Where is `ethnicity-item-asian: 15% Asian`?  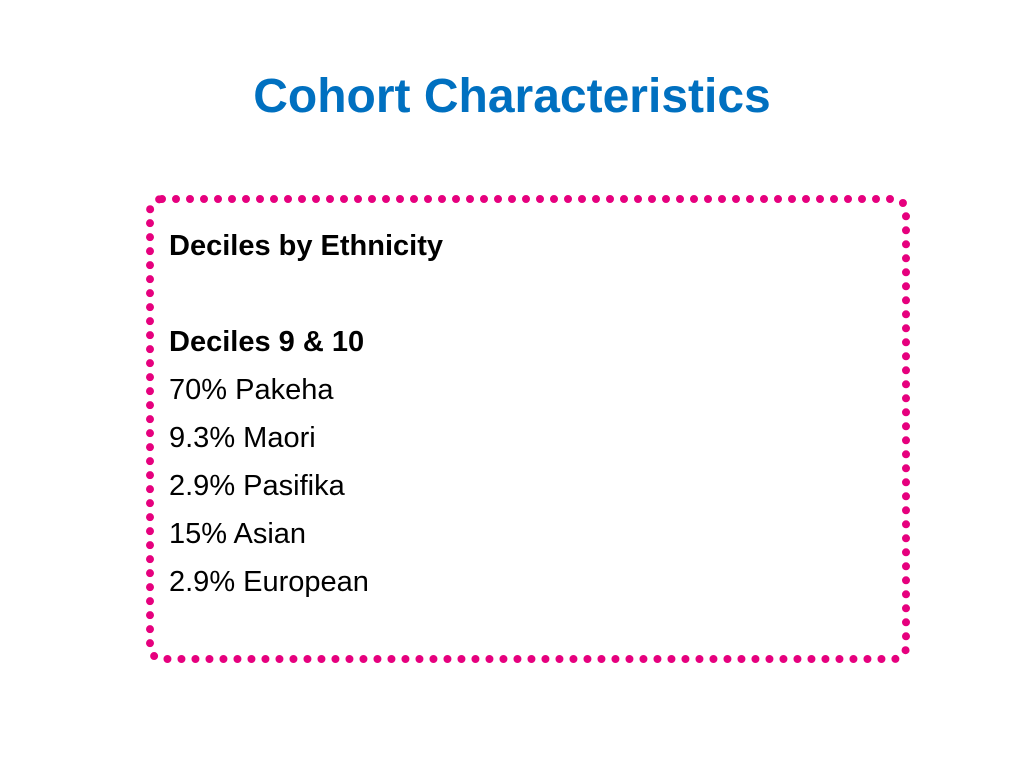
ethnicity-item-asian: 15% Asian is located at coordinates (238, 534).